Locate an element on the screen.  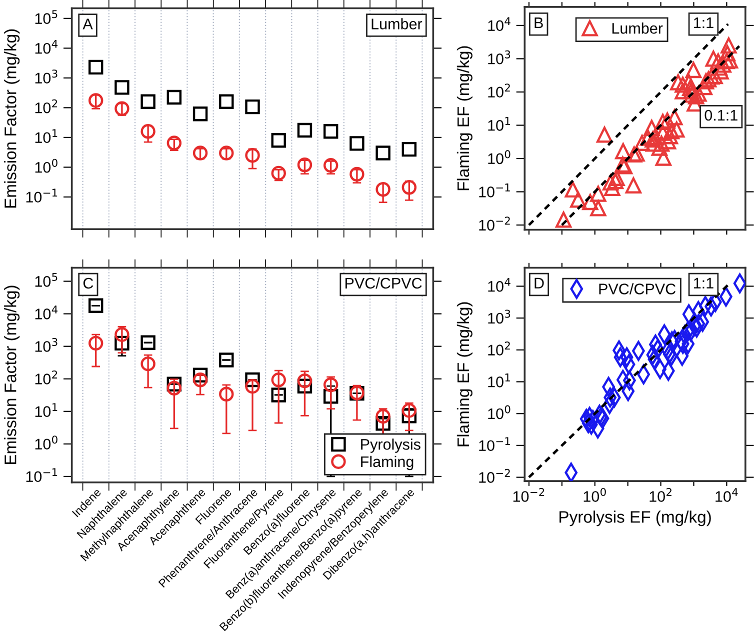
annotation: Lumber is located at coordinates (397, 24).